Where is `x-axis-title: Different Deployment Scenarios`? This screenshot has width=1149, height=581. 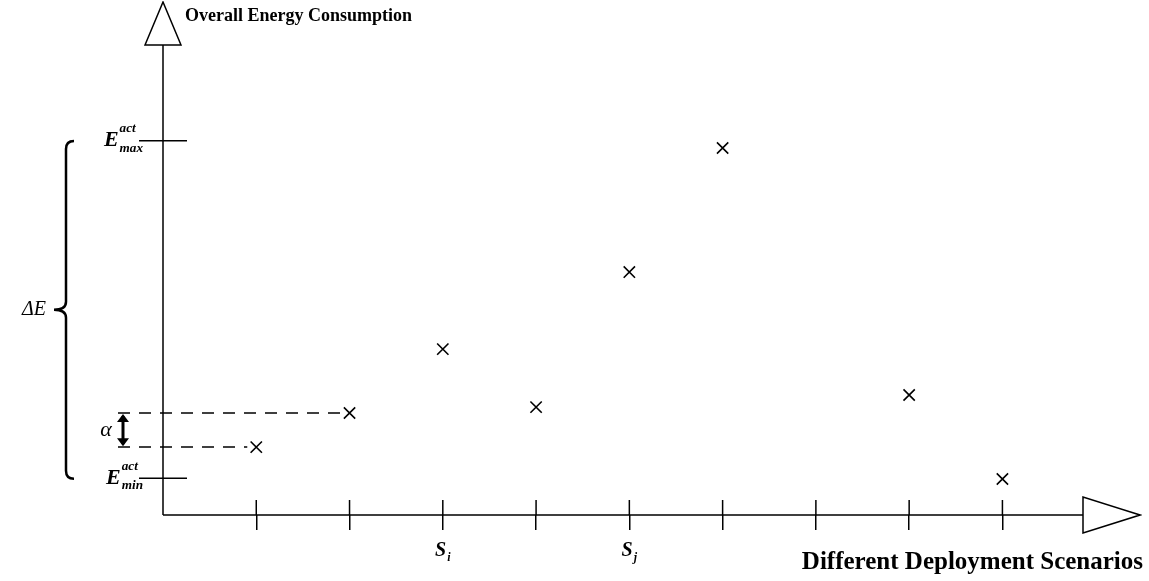
x-axis-title: Different Deployment Scenarios is located at coordinates (972, 561).